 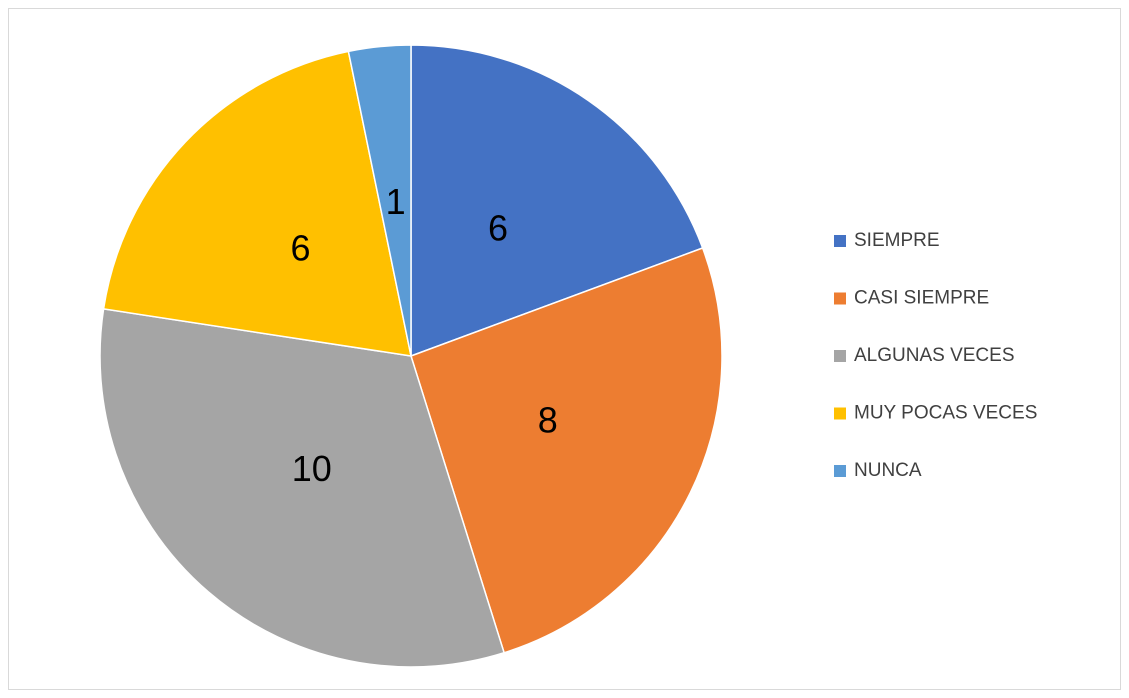 What do you see at coordinates (888, 470) in the screenshot?
I see `legend-label: NUNCA` at bounding box center [888, 470].